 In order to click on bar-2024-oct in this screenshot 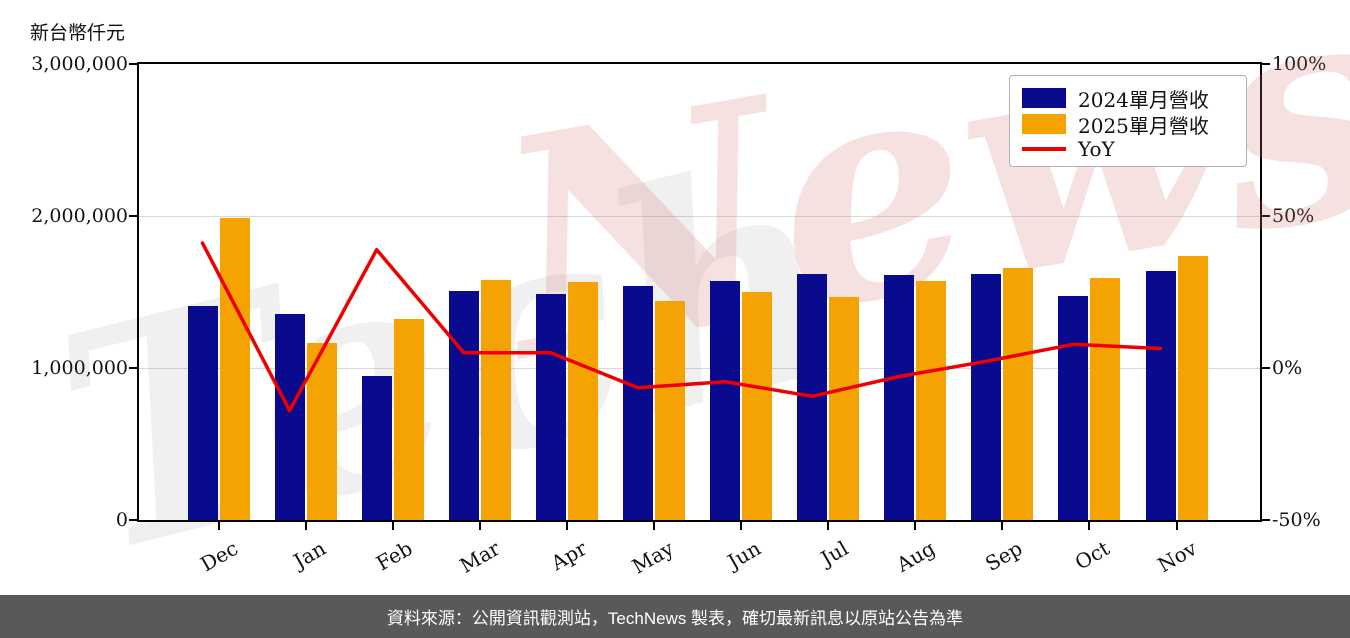, I will do `click(1073, 407)`.